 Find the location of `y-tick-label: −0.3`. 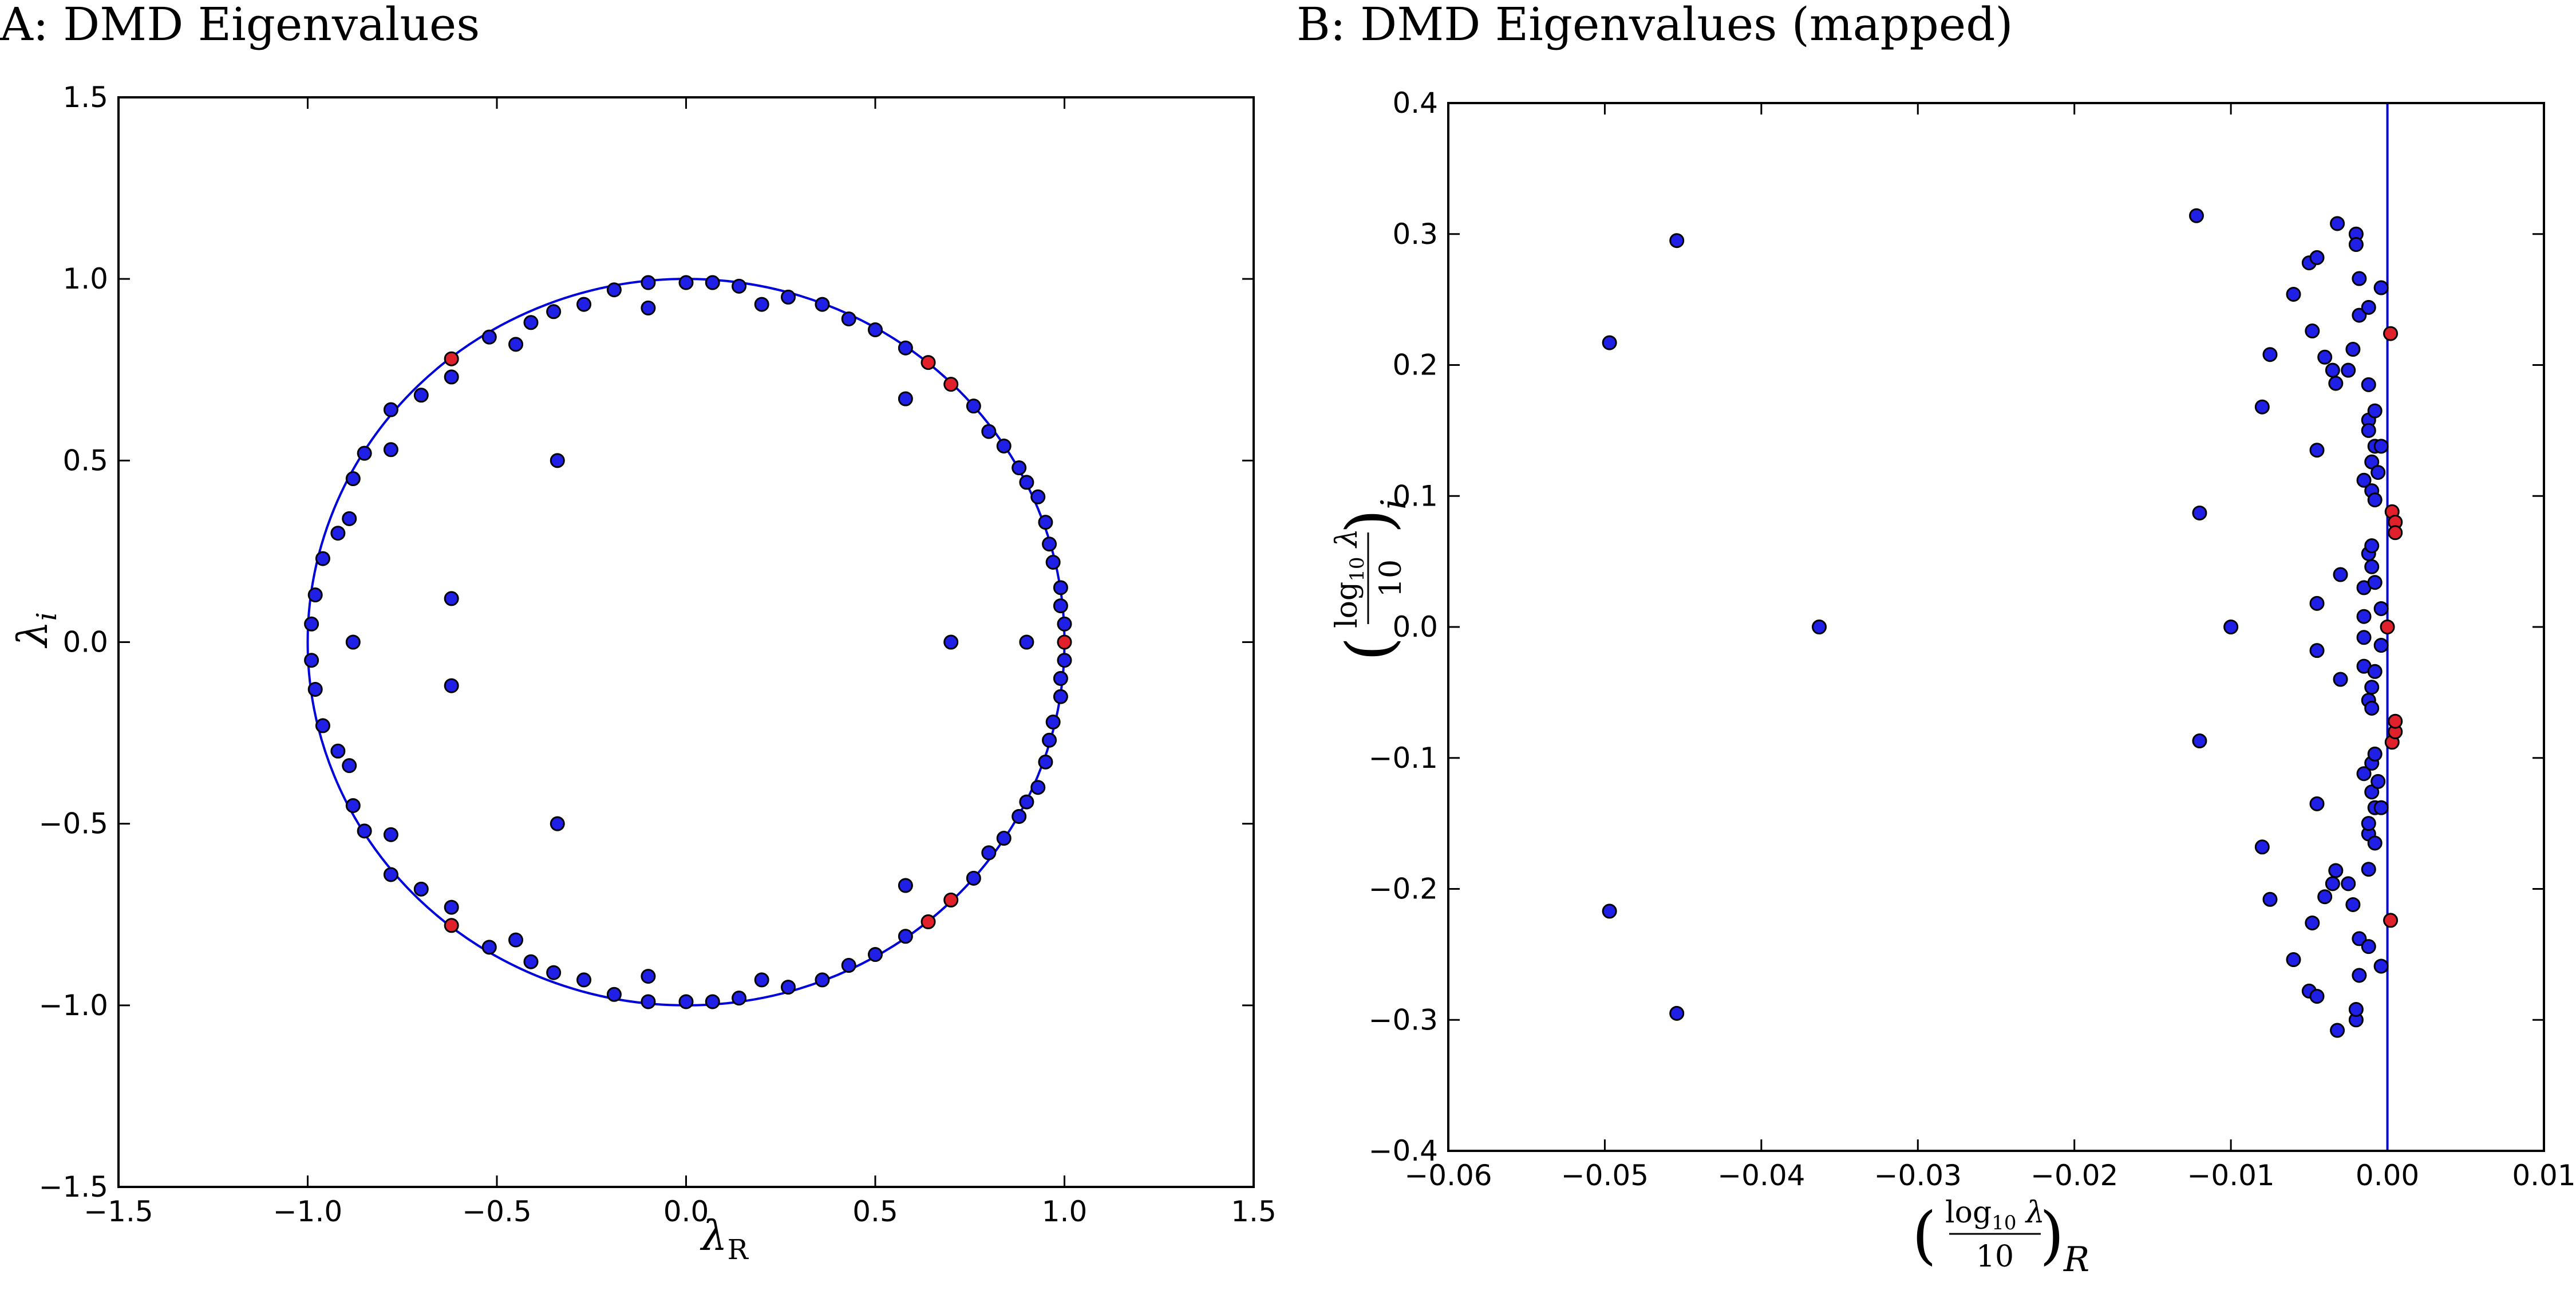

y-tick-label: −0.3 is located at coordinates (1403, 1019).